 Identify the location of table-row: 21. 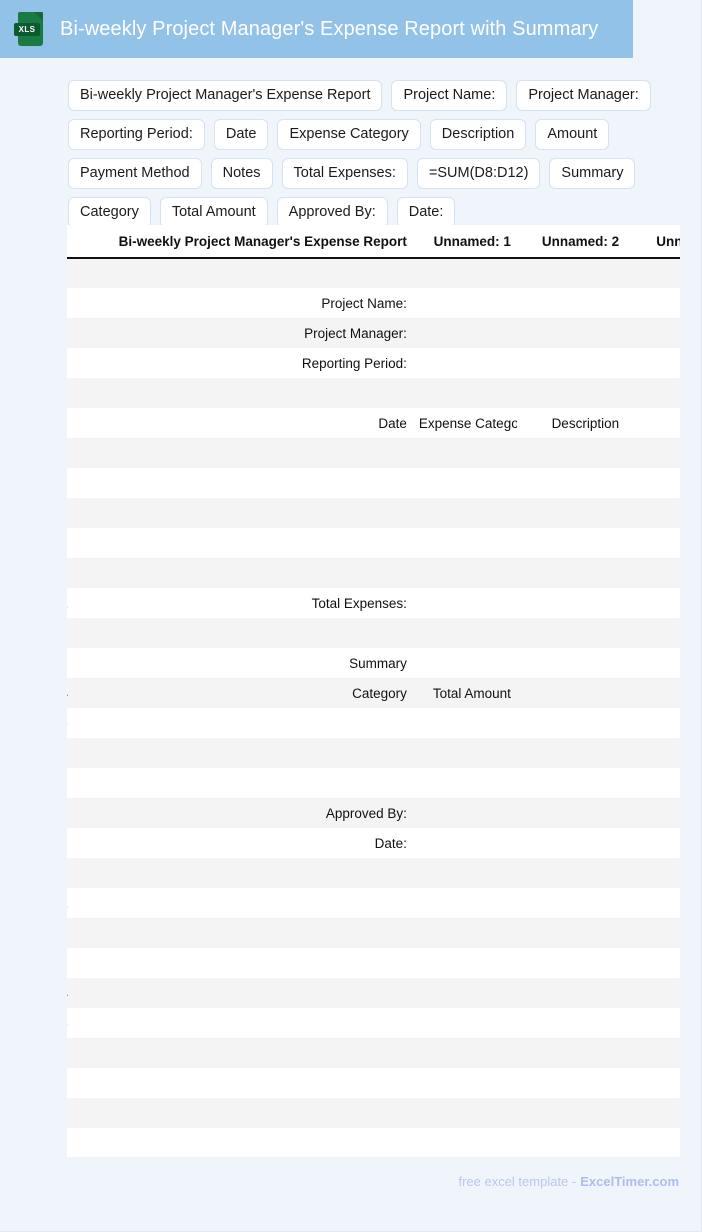
(373, 903).